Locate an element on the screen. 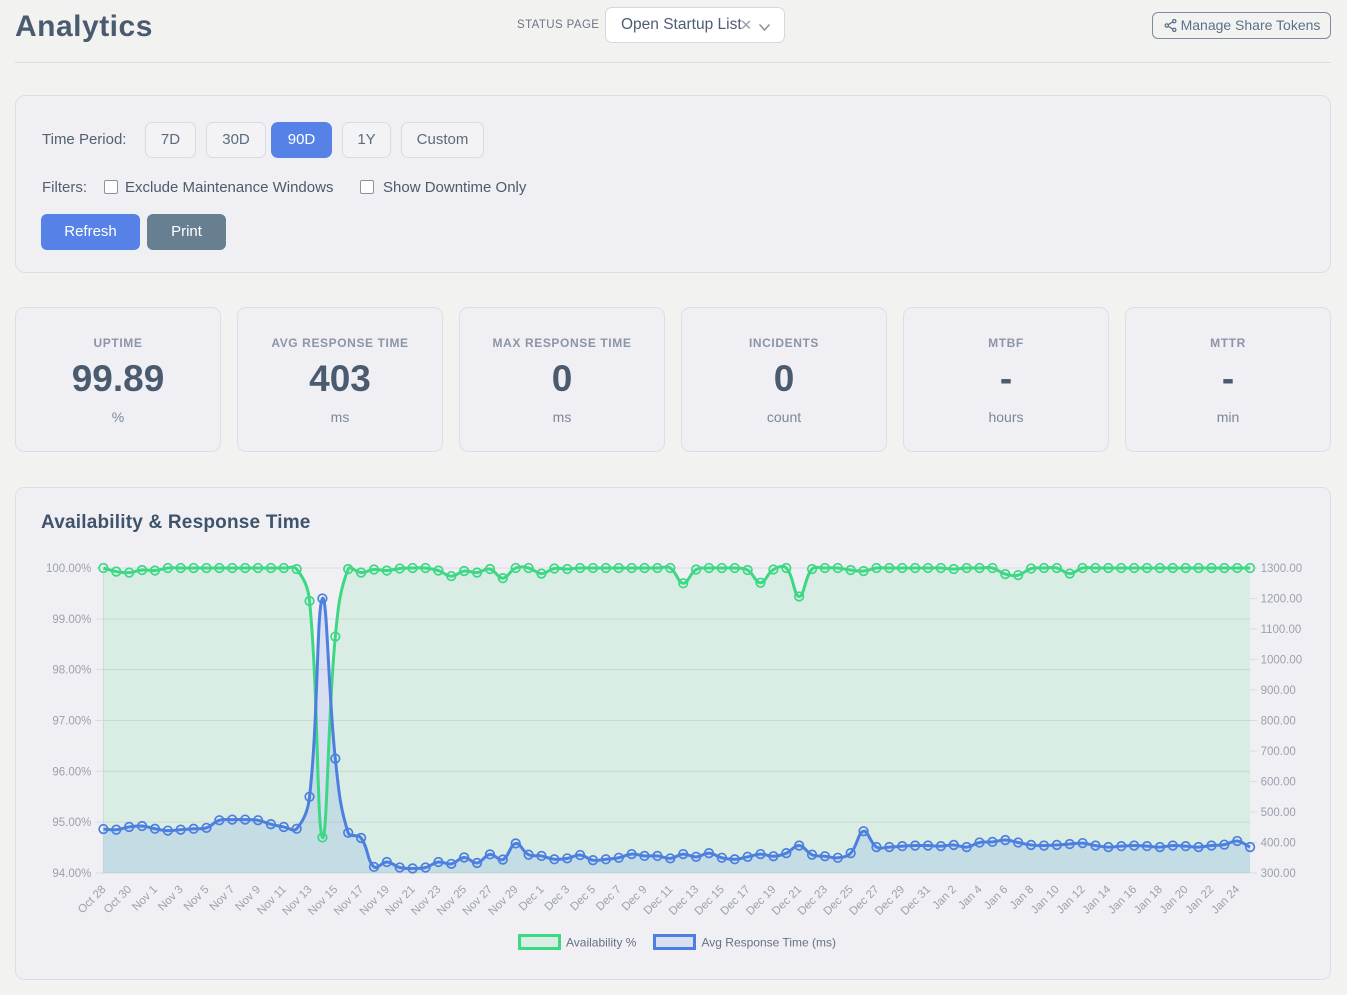 The image size is (1347, 995). svg-text: Dec 7 is located at coordinates (609, 899).